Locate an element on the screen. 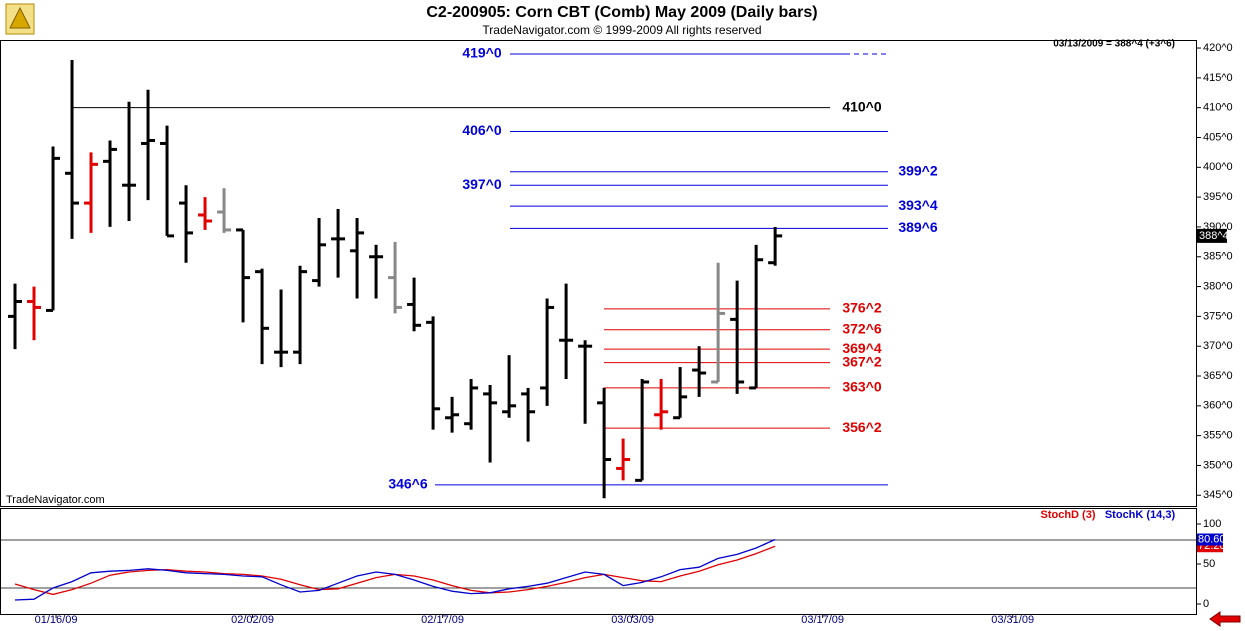 The image size is (1245, 631). y-tick-label: 385^0 is located at coordinates (1218, 257).